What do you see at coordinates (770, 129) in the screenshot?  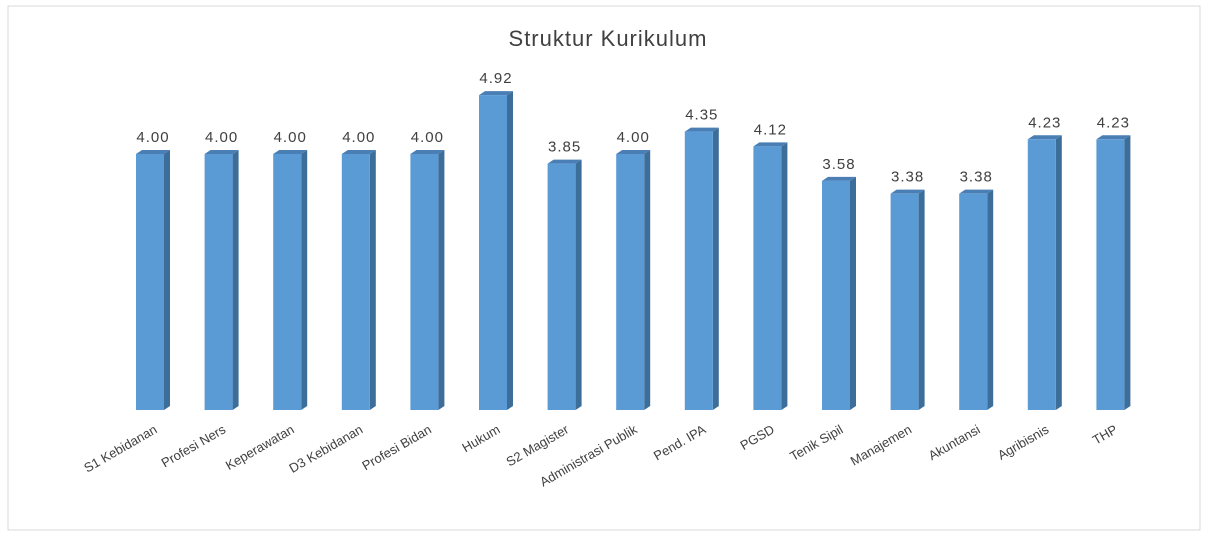 I see `data-label: 4.12` at bounding box center [770, 129].